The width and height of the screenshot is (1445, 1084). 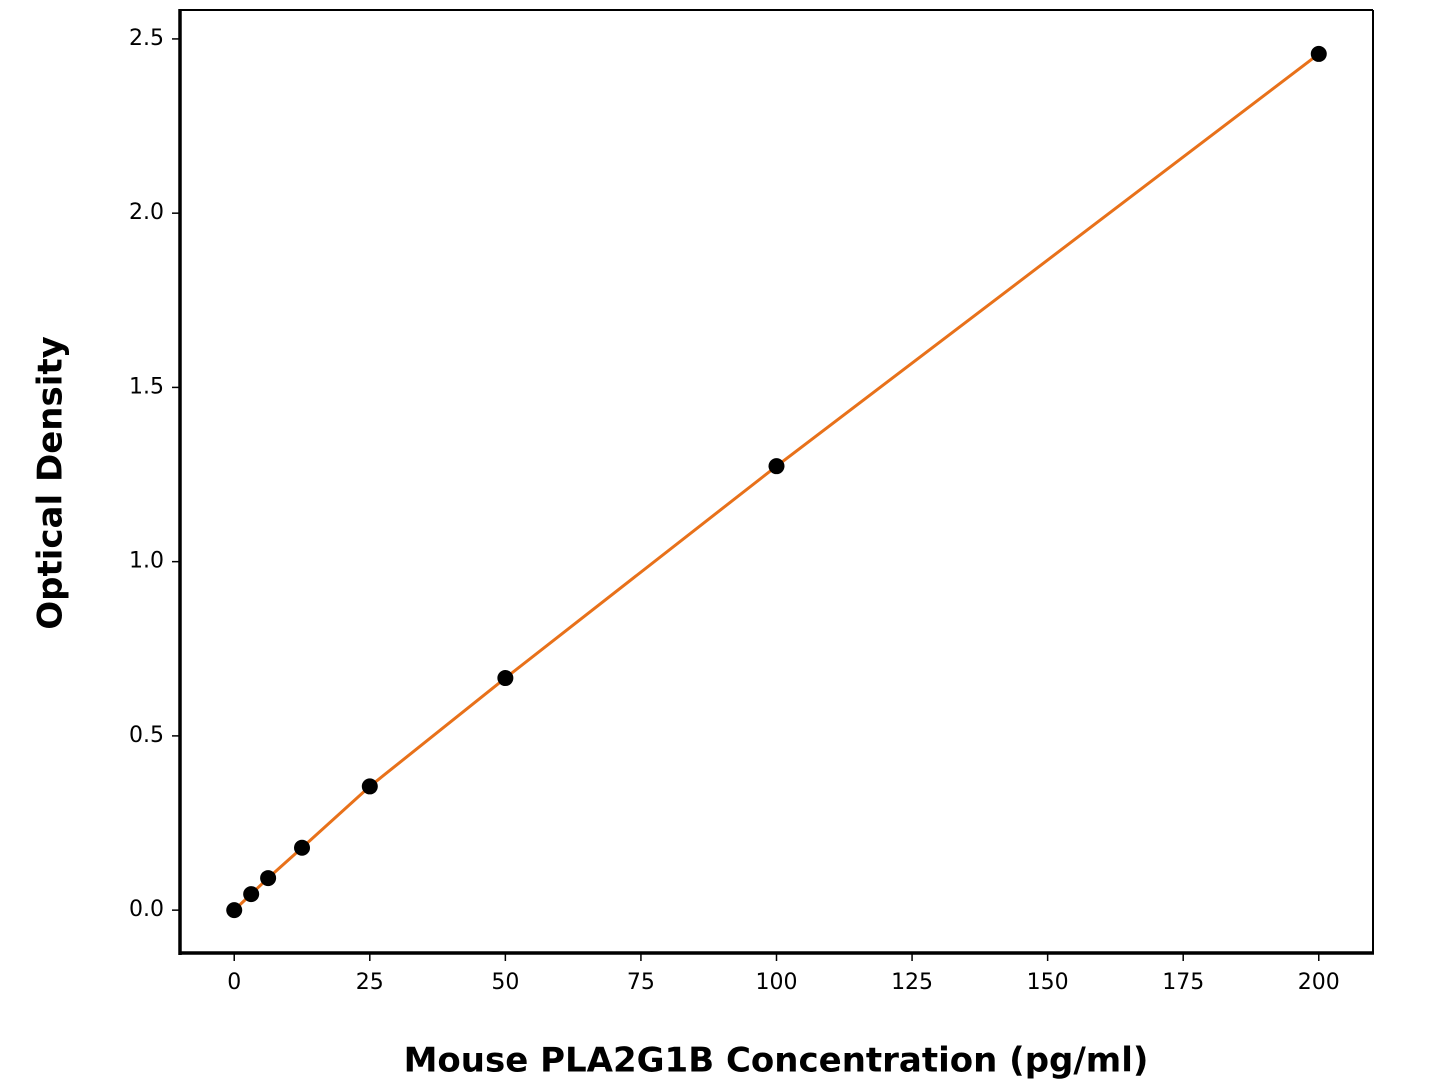 What do you see at coordinates (146, 212) in the screenshot?
I see `y-tick-label: 2.0` at bounding box center [146, 212].